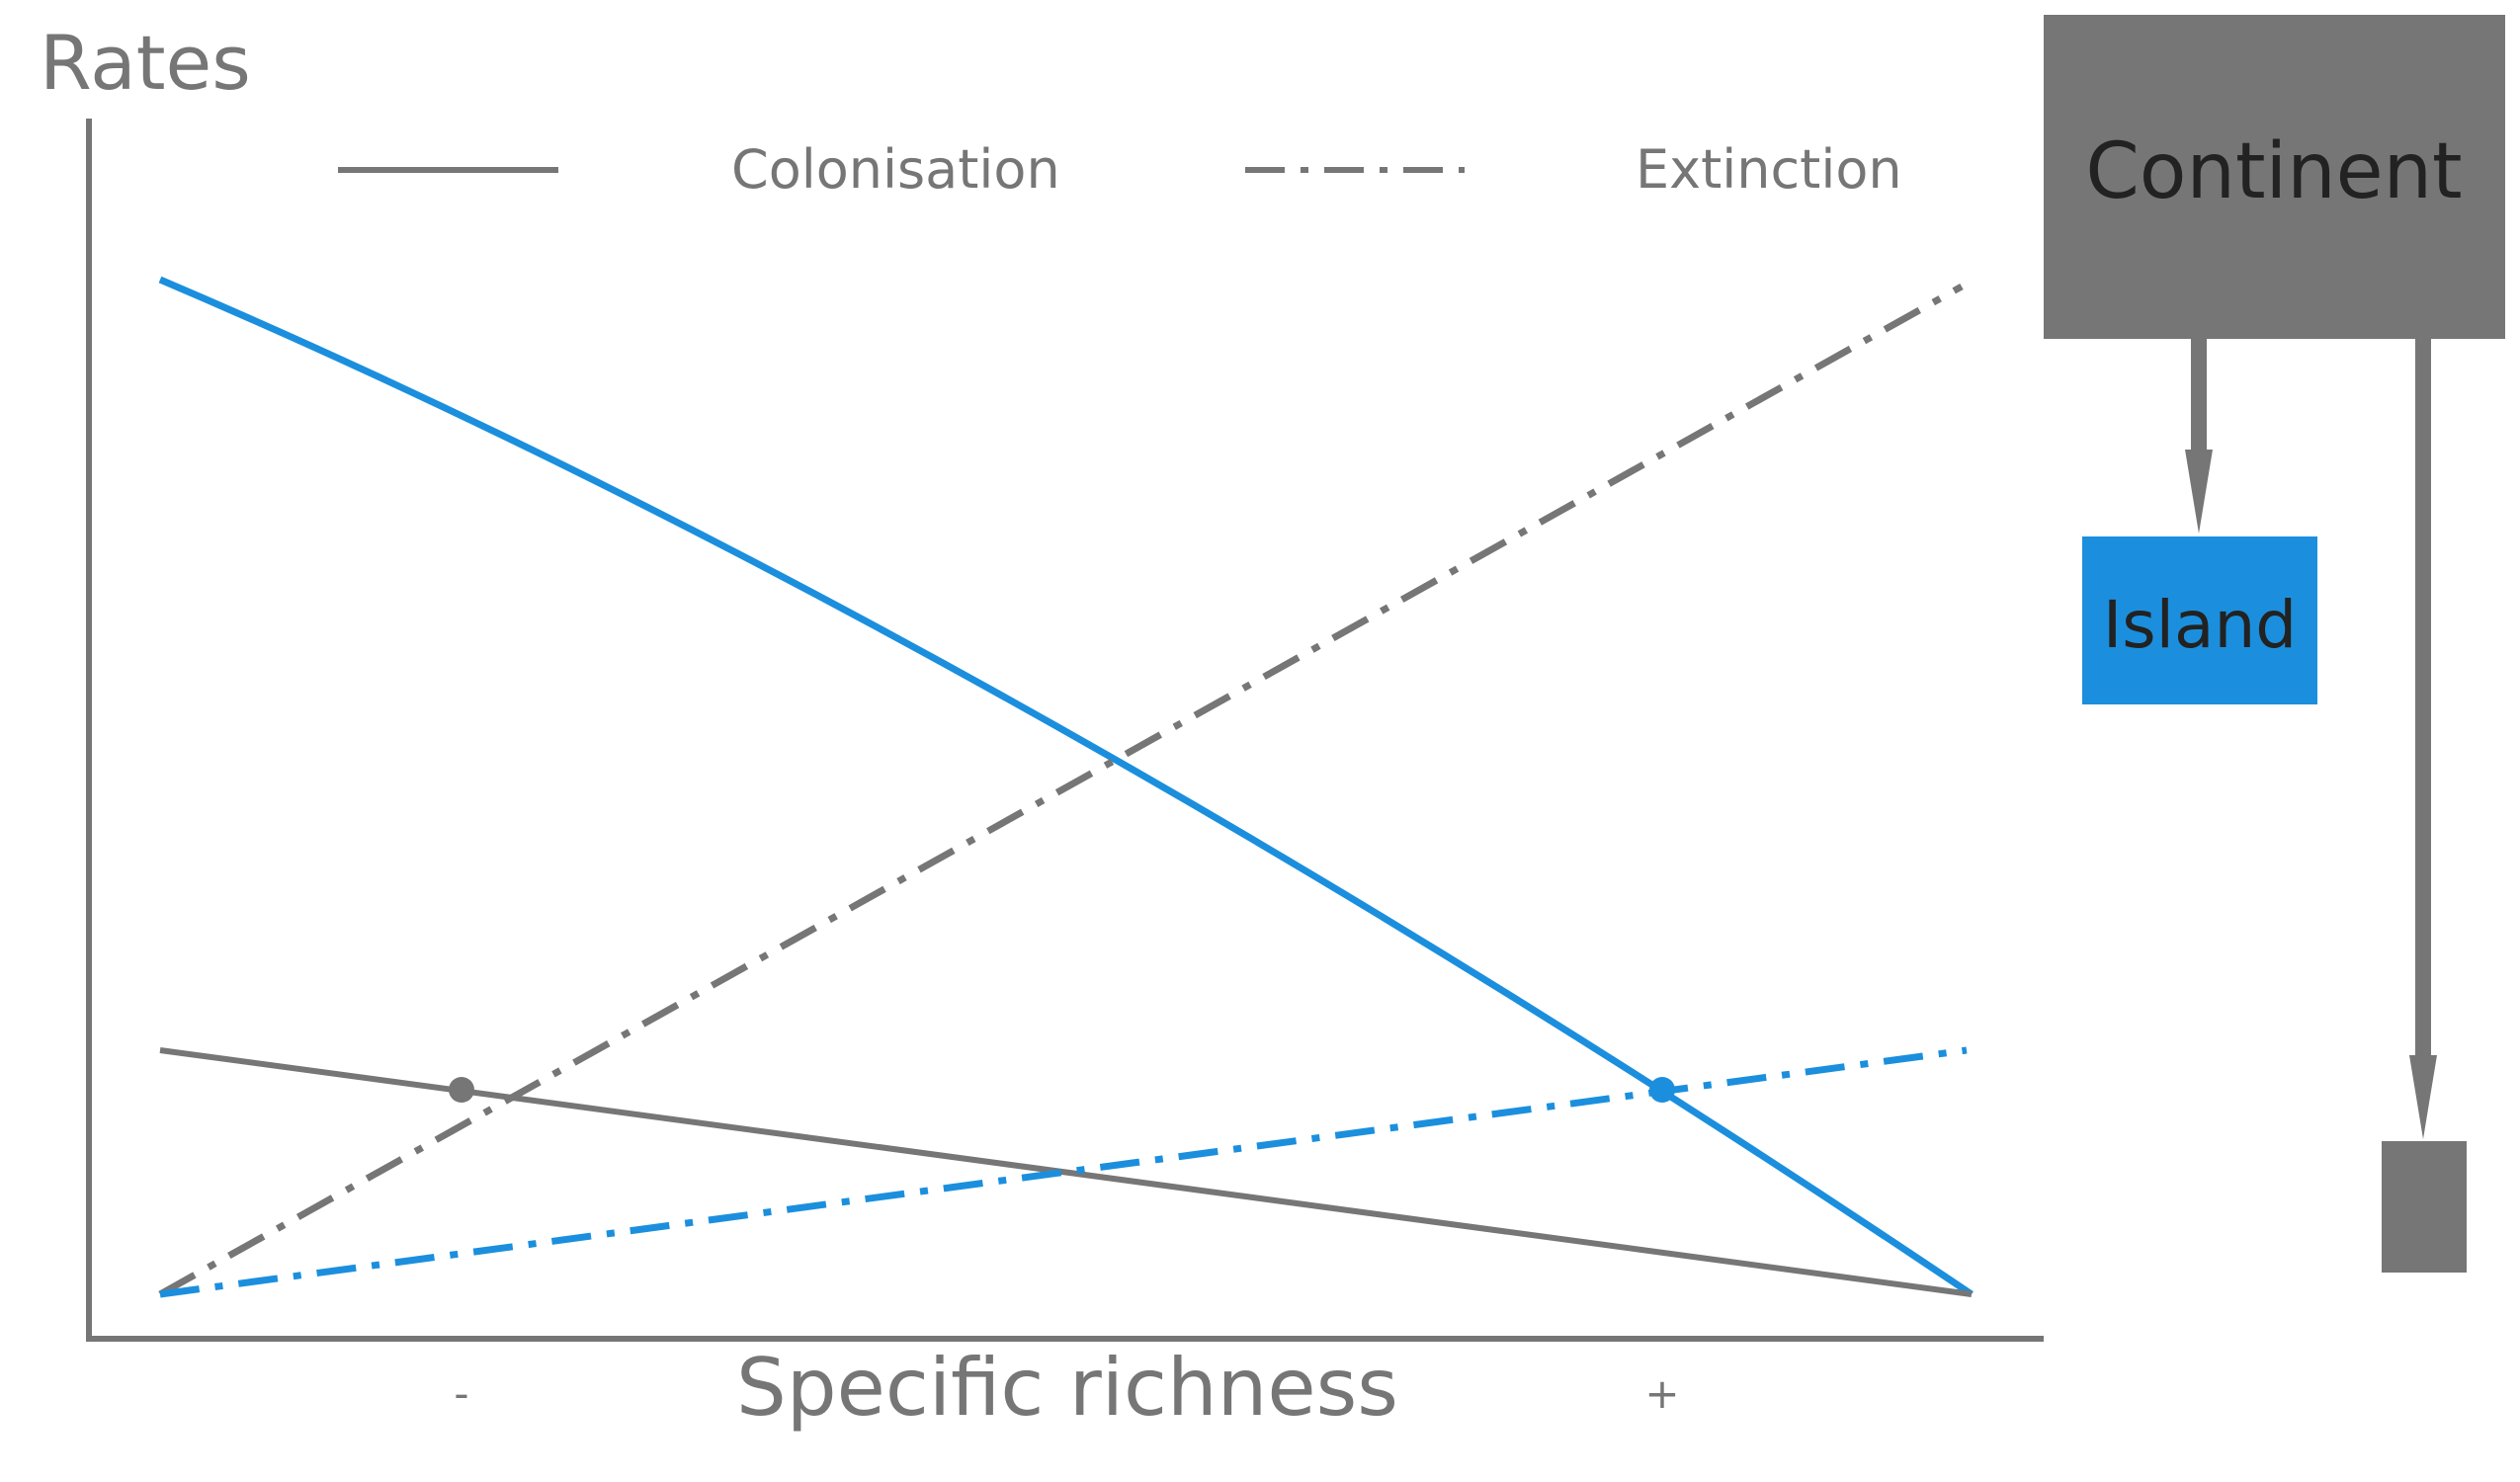 Image resolution: width=2520 pixels, height=1482 pixels. I want to click on x-axis-label: Specific richness, so click(1067, 1388).